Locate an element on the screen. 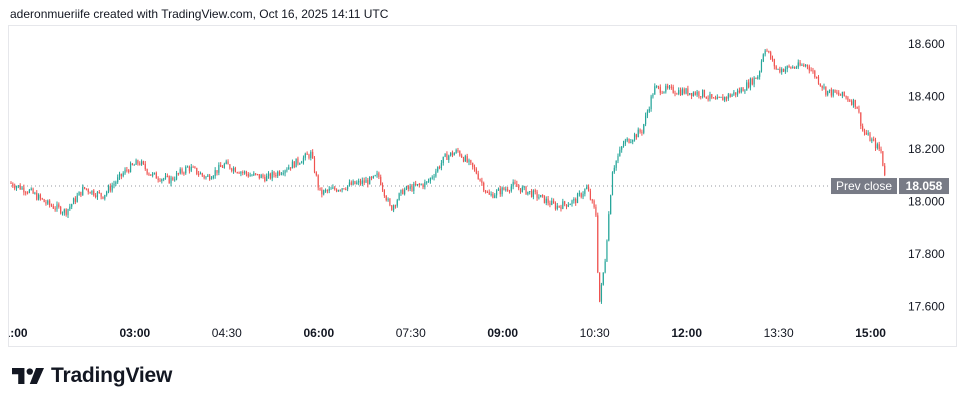 This screenshot has width=966, height=407. x-tick-label: 09:00 is located at coordinates (502, 333).